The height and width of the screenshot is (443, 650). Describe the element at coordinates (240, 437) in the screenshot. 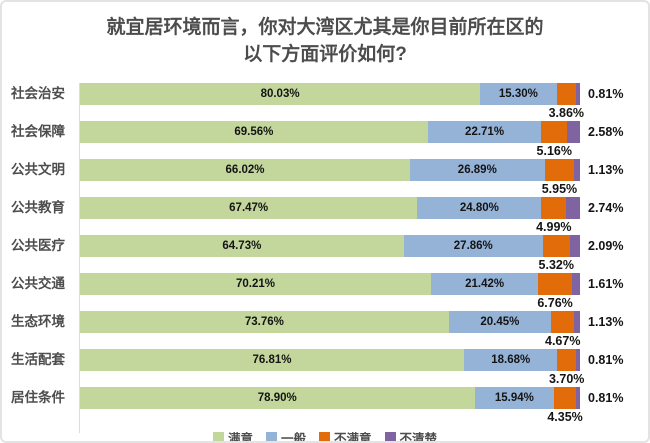

I see `legend-label: 满意` at that location.